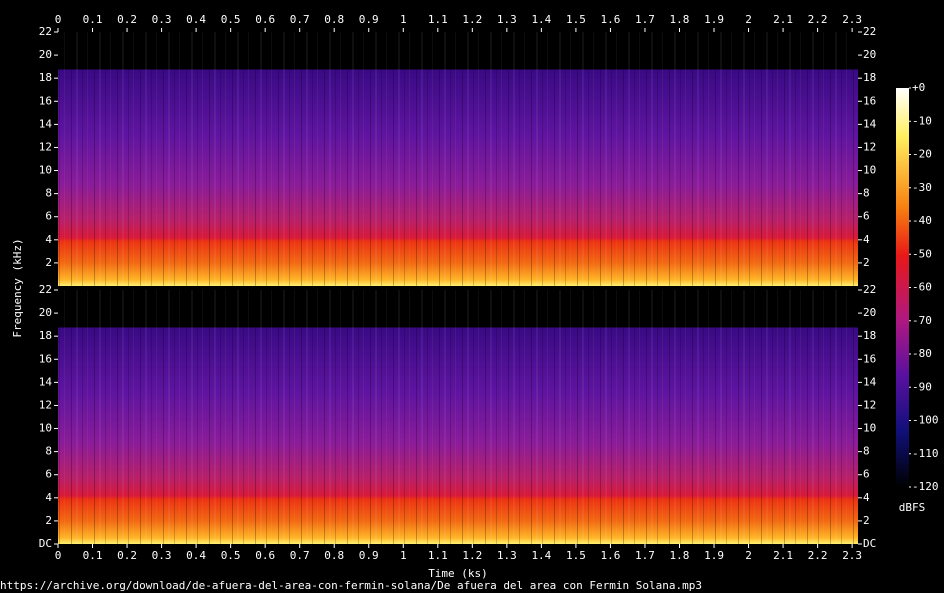 This screenshot has height=593, width=944. I want to click on x-tick-label: 1.8, so click(680, 19).